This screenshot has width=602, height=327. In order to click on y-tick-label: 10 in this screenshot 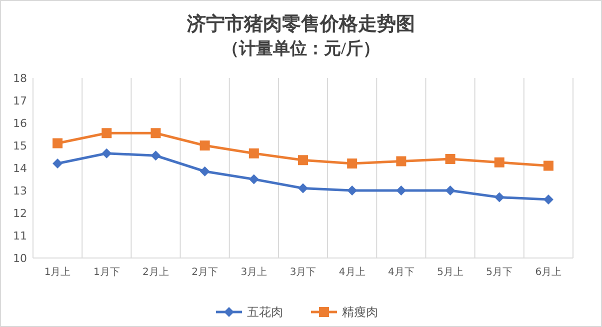, I will do `click(20, 258)`.